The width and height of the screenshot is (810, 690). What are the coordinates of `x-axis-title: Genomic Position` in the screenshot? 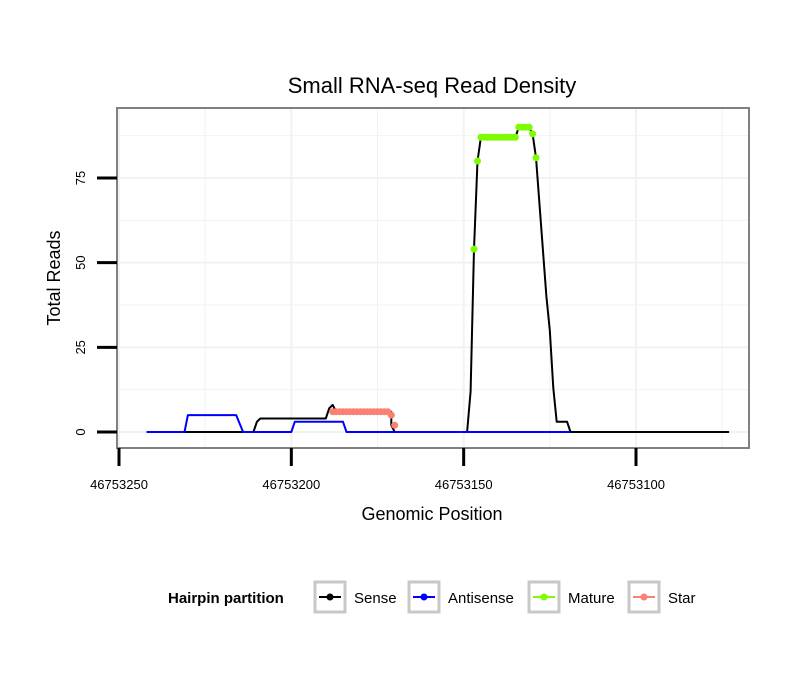 It's located at (431, 514).